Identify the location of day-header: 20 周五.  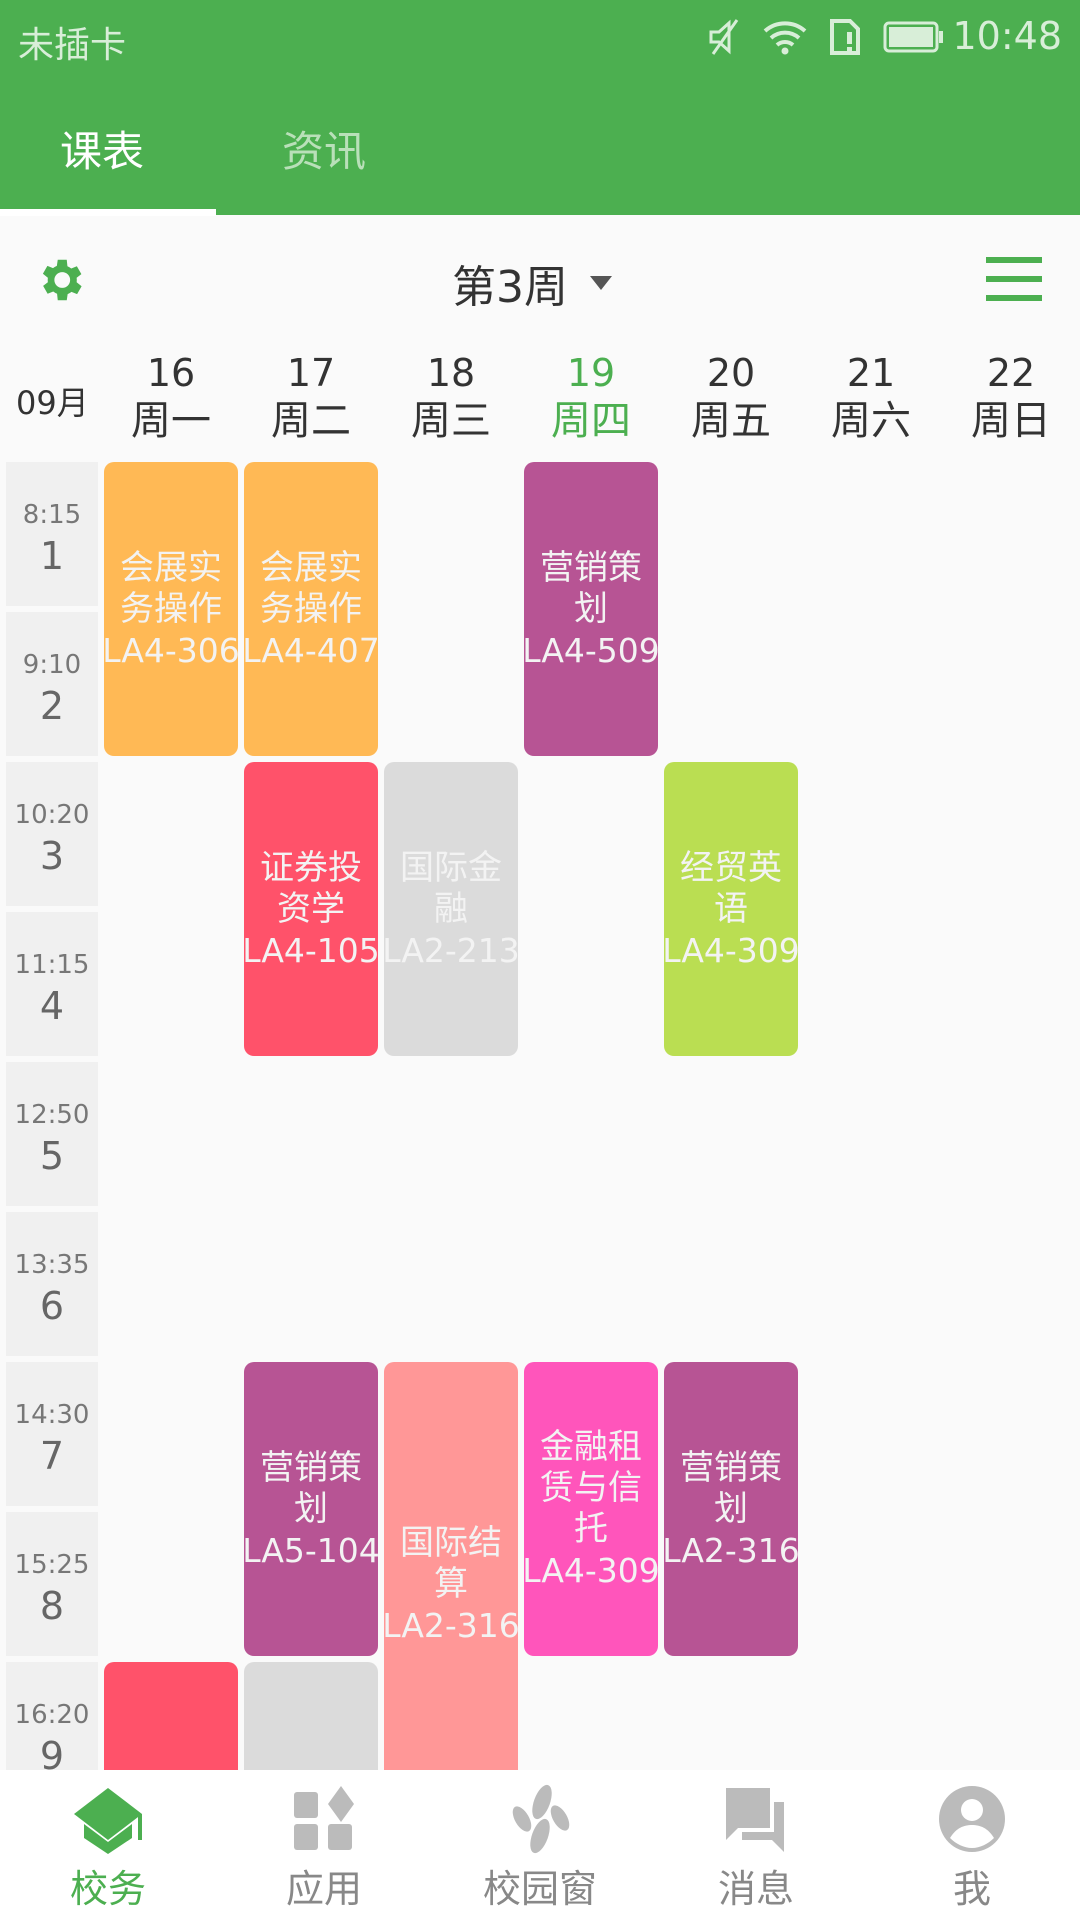
(731, 398).